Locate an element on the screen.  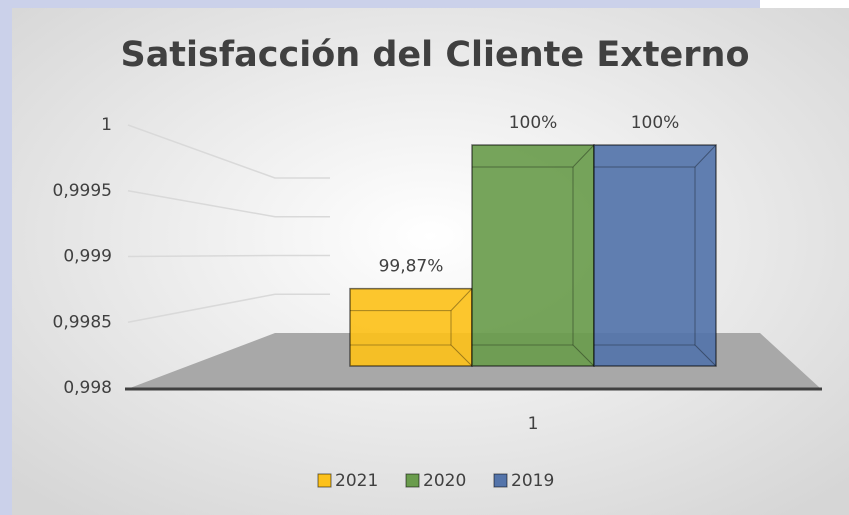
y-tick-label: 1 is located at coordinates (106, 125).